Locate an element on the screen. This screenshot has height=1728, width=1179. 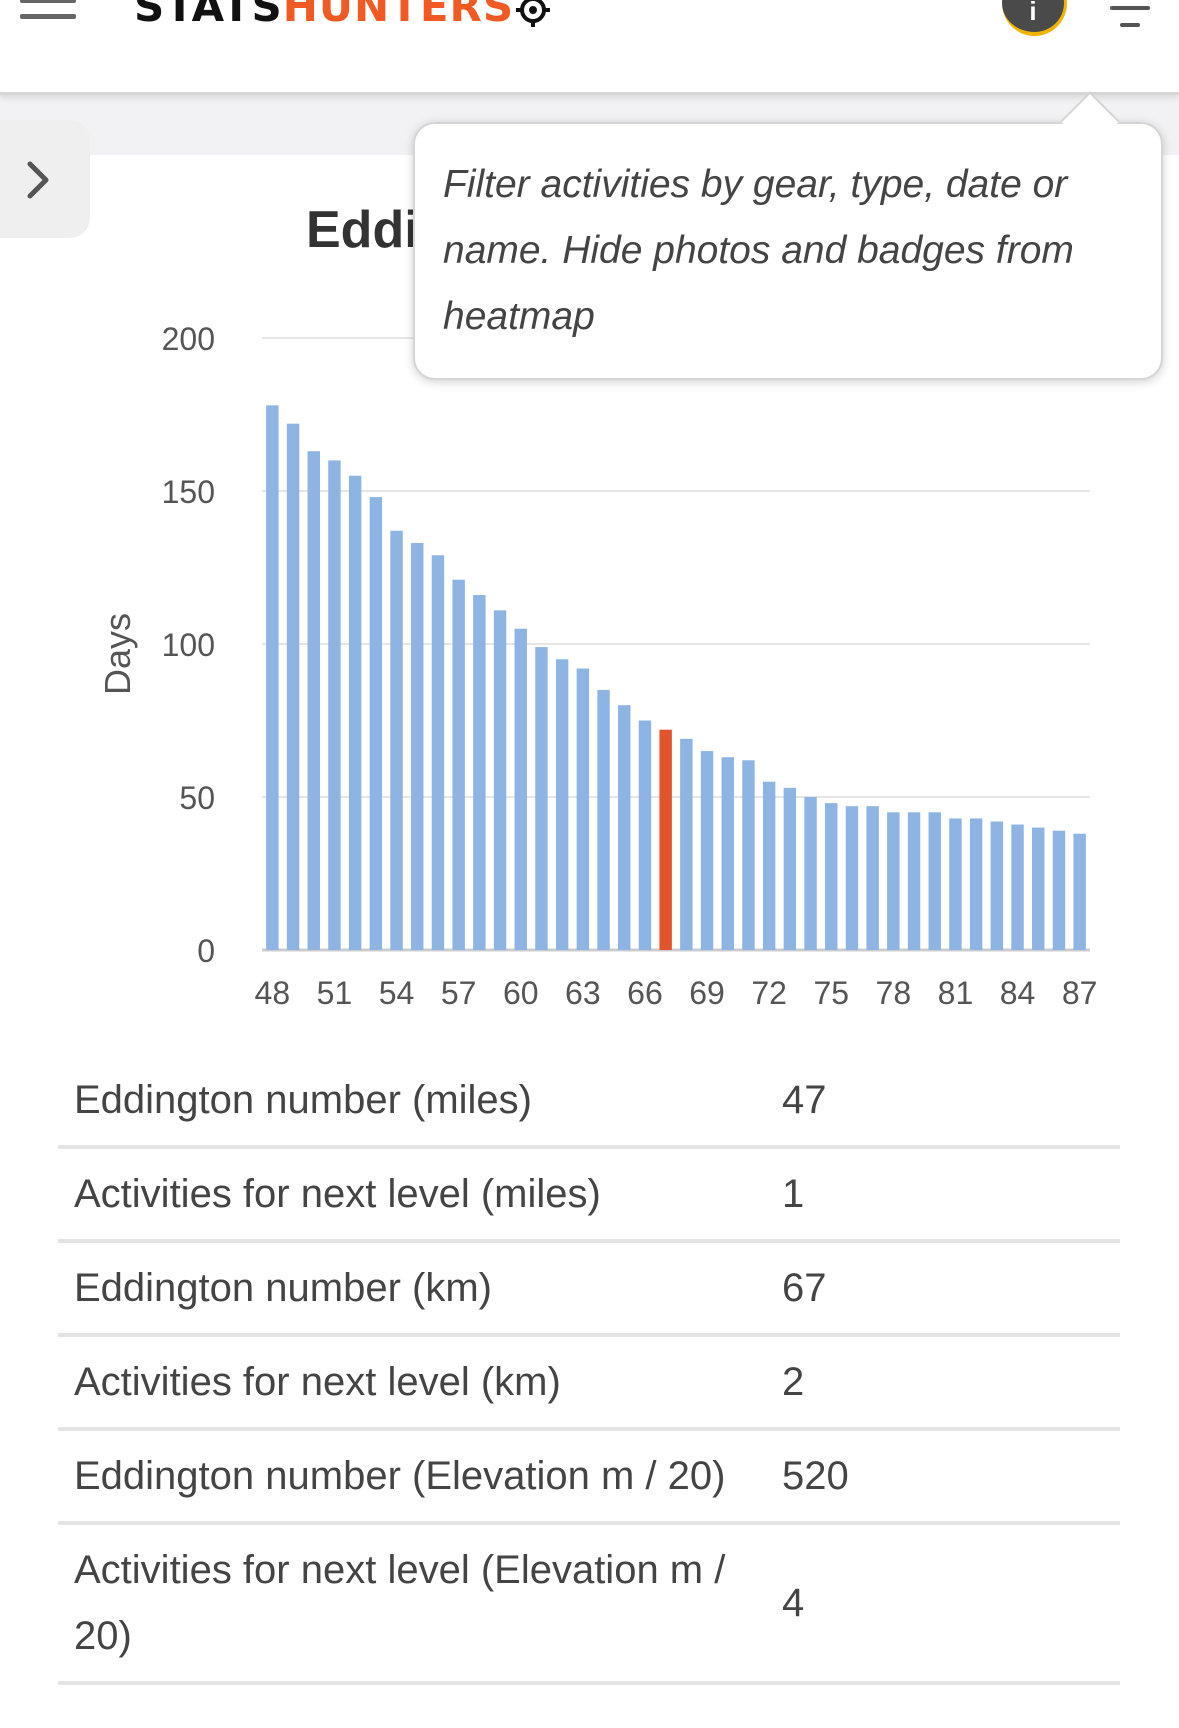
stat-label: Eddington number (km) is located at coordinates (403, 1289).